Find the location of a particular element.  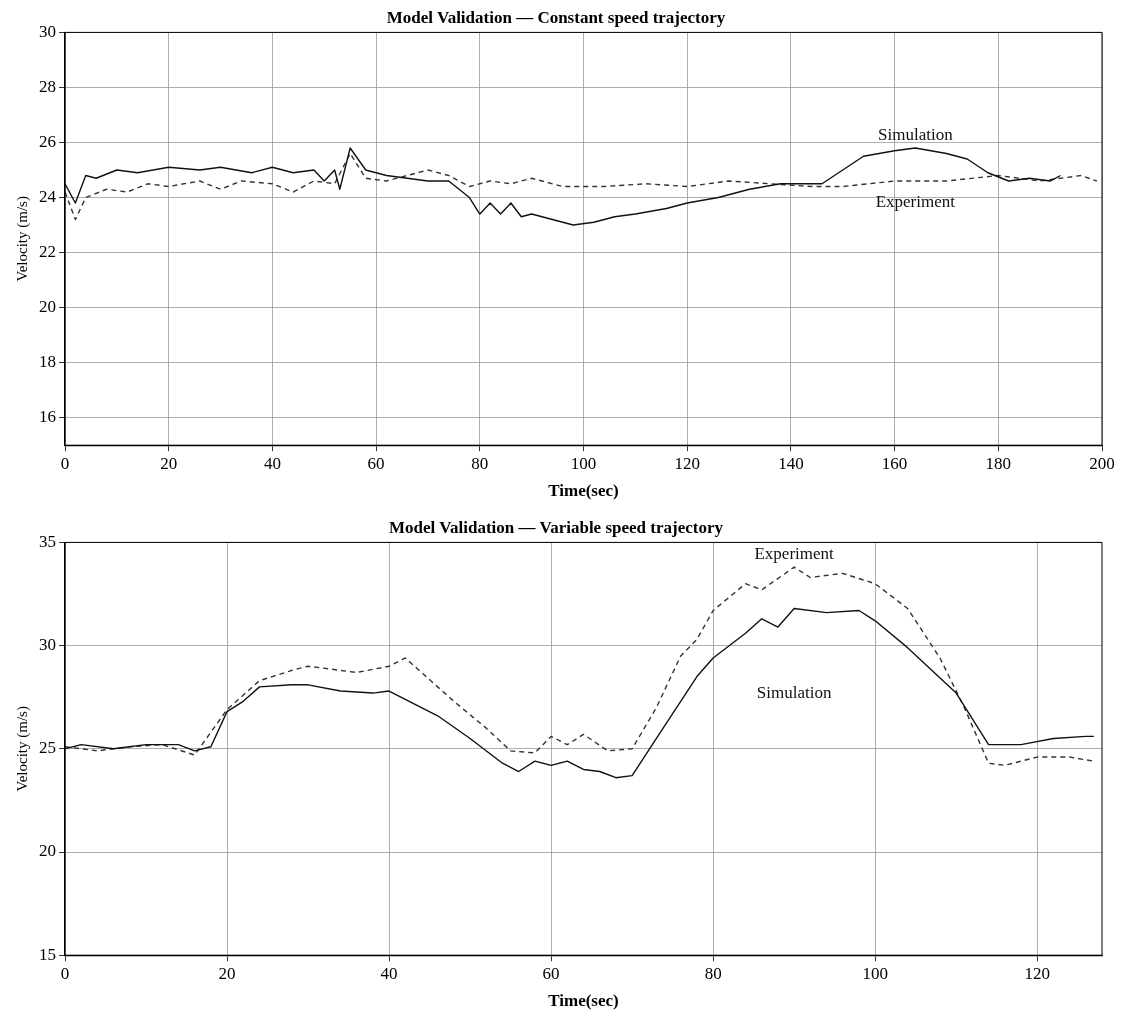

y-tick-label: 25 is located at coordinates (47, 748).